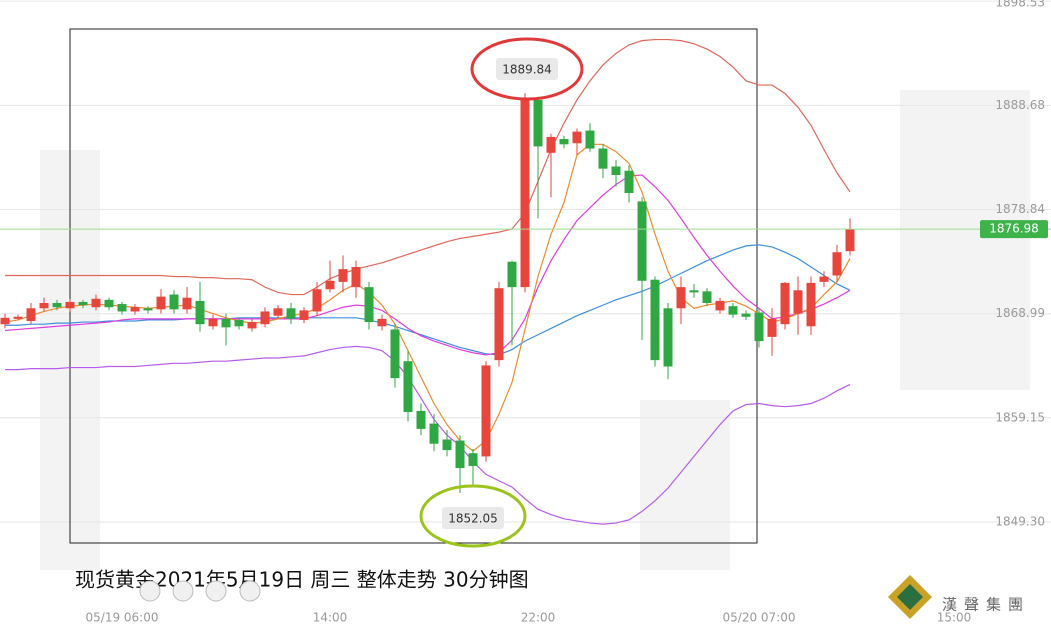 This screenshot has height=624, width=1051. What do you see at coordinates (1020, 209) in the screenshot?
I see `y-tick-label: 1878.84` at bounding box center [1020, 209].